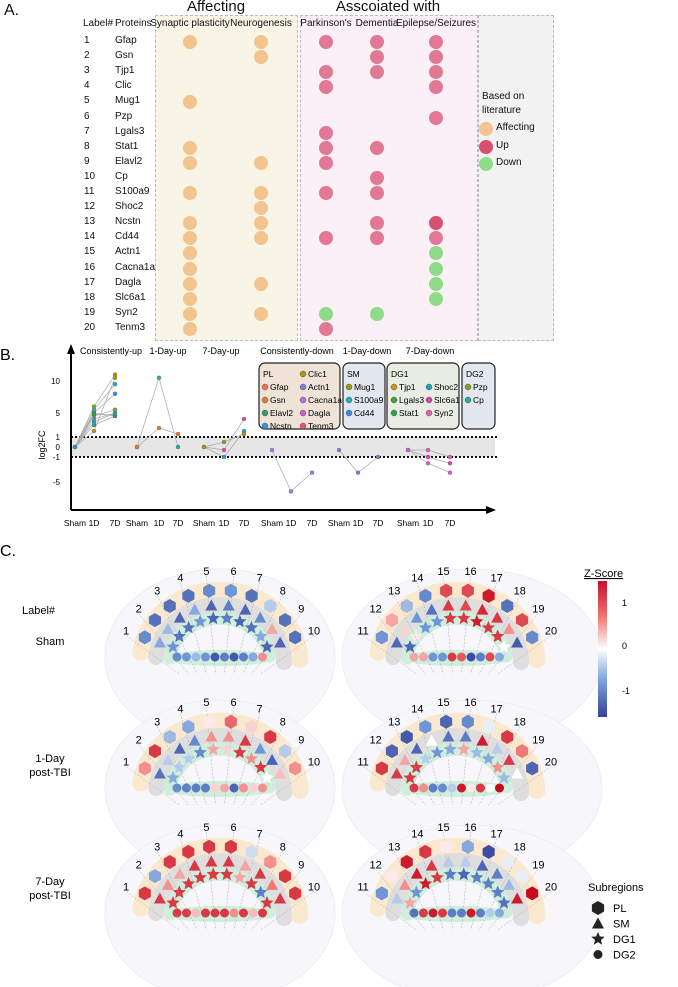 This screenshot has width=678, height=987. Describe the element at coordinates (598, 923) in the screenshot. I see `triangle-legend-icon` at that location.